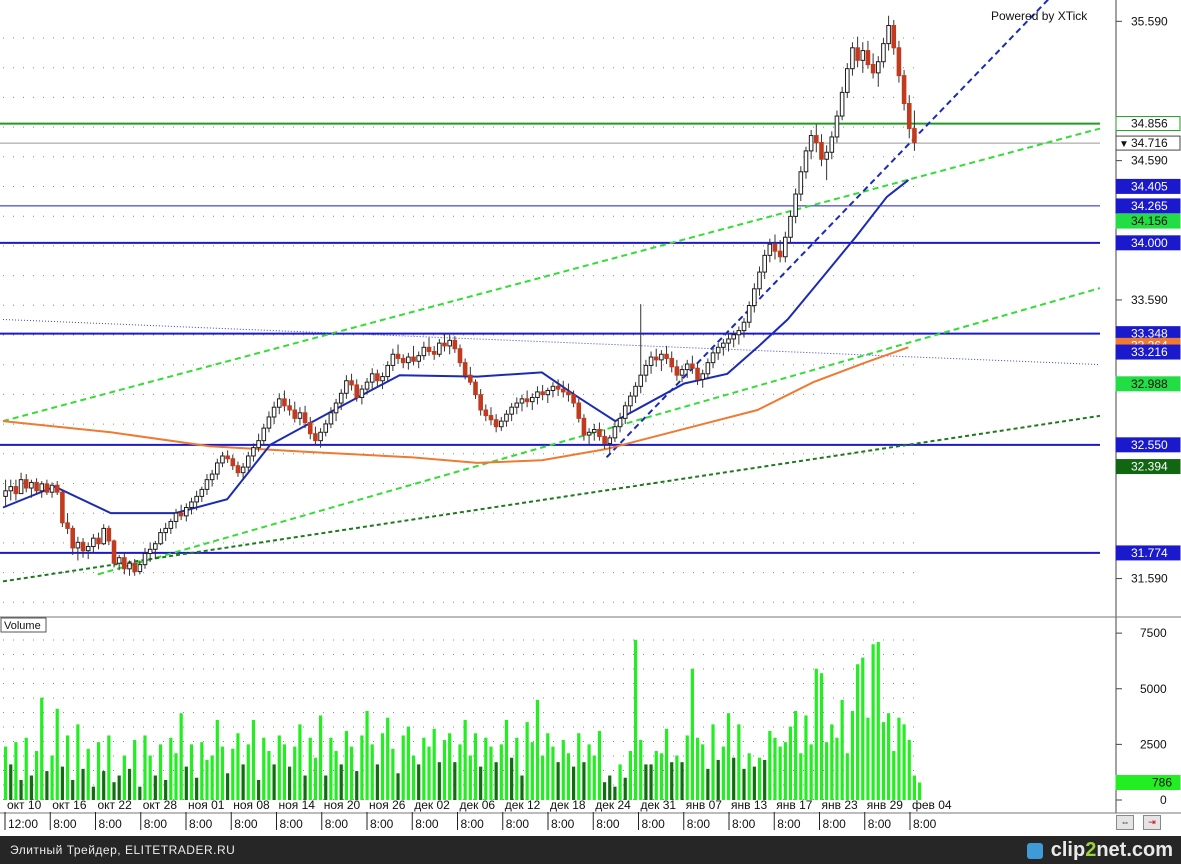  Describe the element at coordinates (885, 805) in the screenshot. I see `date-label: янв 29` at that location.